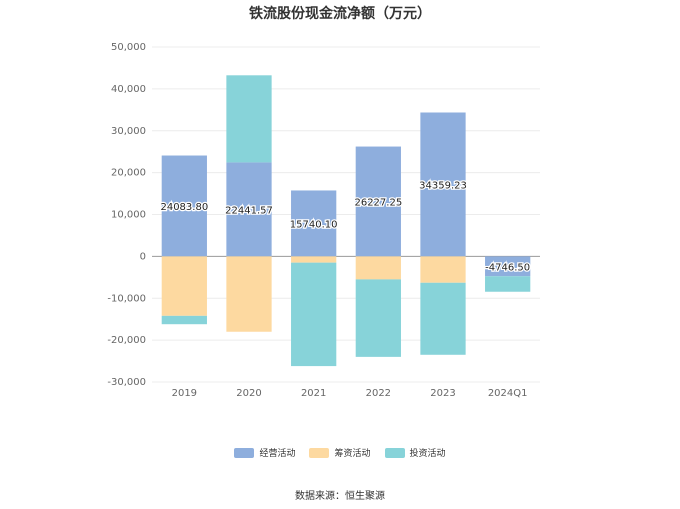 The width and height of the screenshot is (680, 509). I want to click on y-tick-label: 0, so click(143, 256).